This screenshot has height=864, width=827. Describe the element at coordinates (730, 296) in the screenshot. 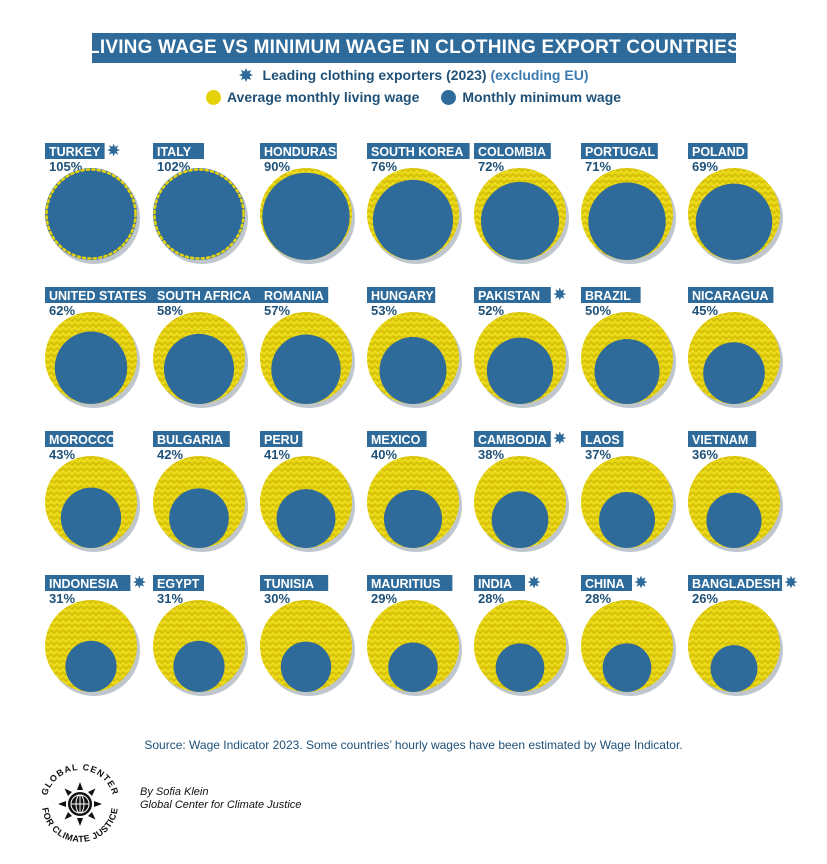

I see `country-label: NICARAGUA` at that location.